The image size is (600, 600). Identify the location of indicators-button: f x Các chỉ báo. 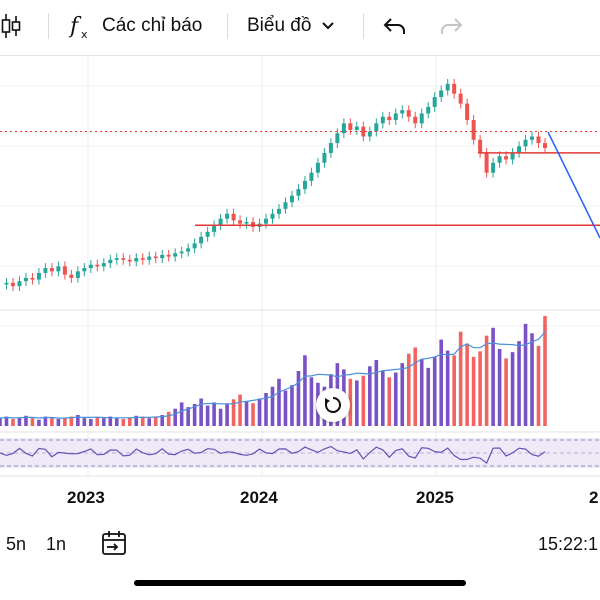
(135, 26).